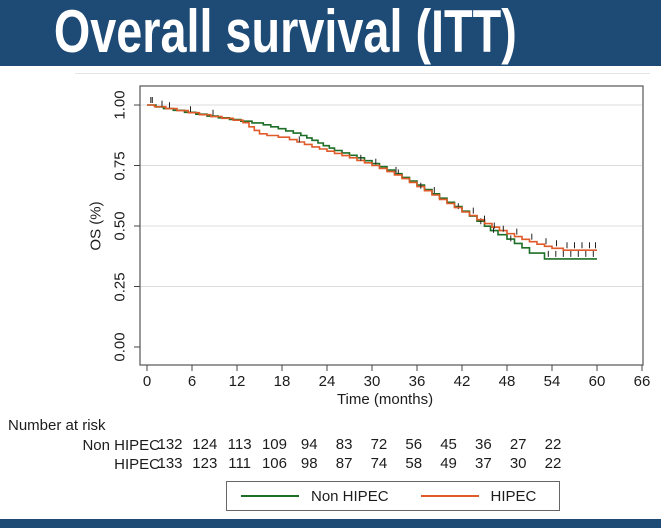  I want to click on y-tick-label: 0.75, so click(120, 165).